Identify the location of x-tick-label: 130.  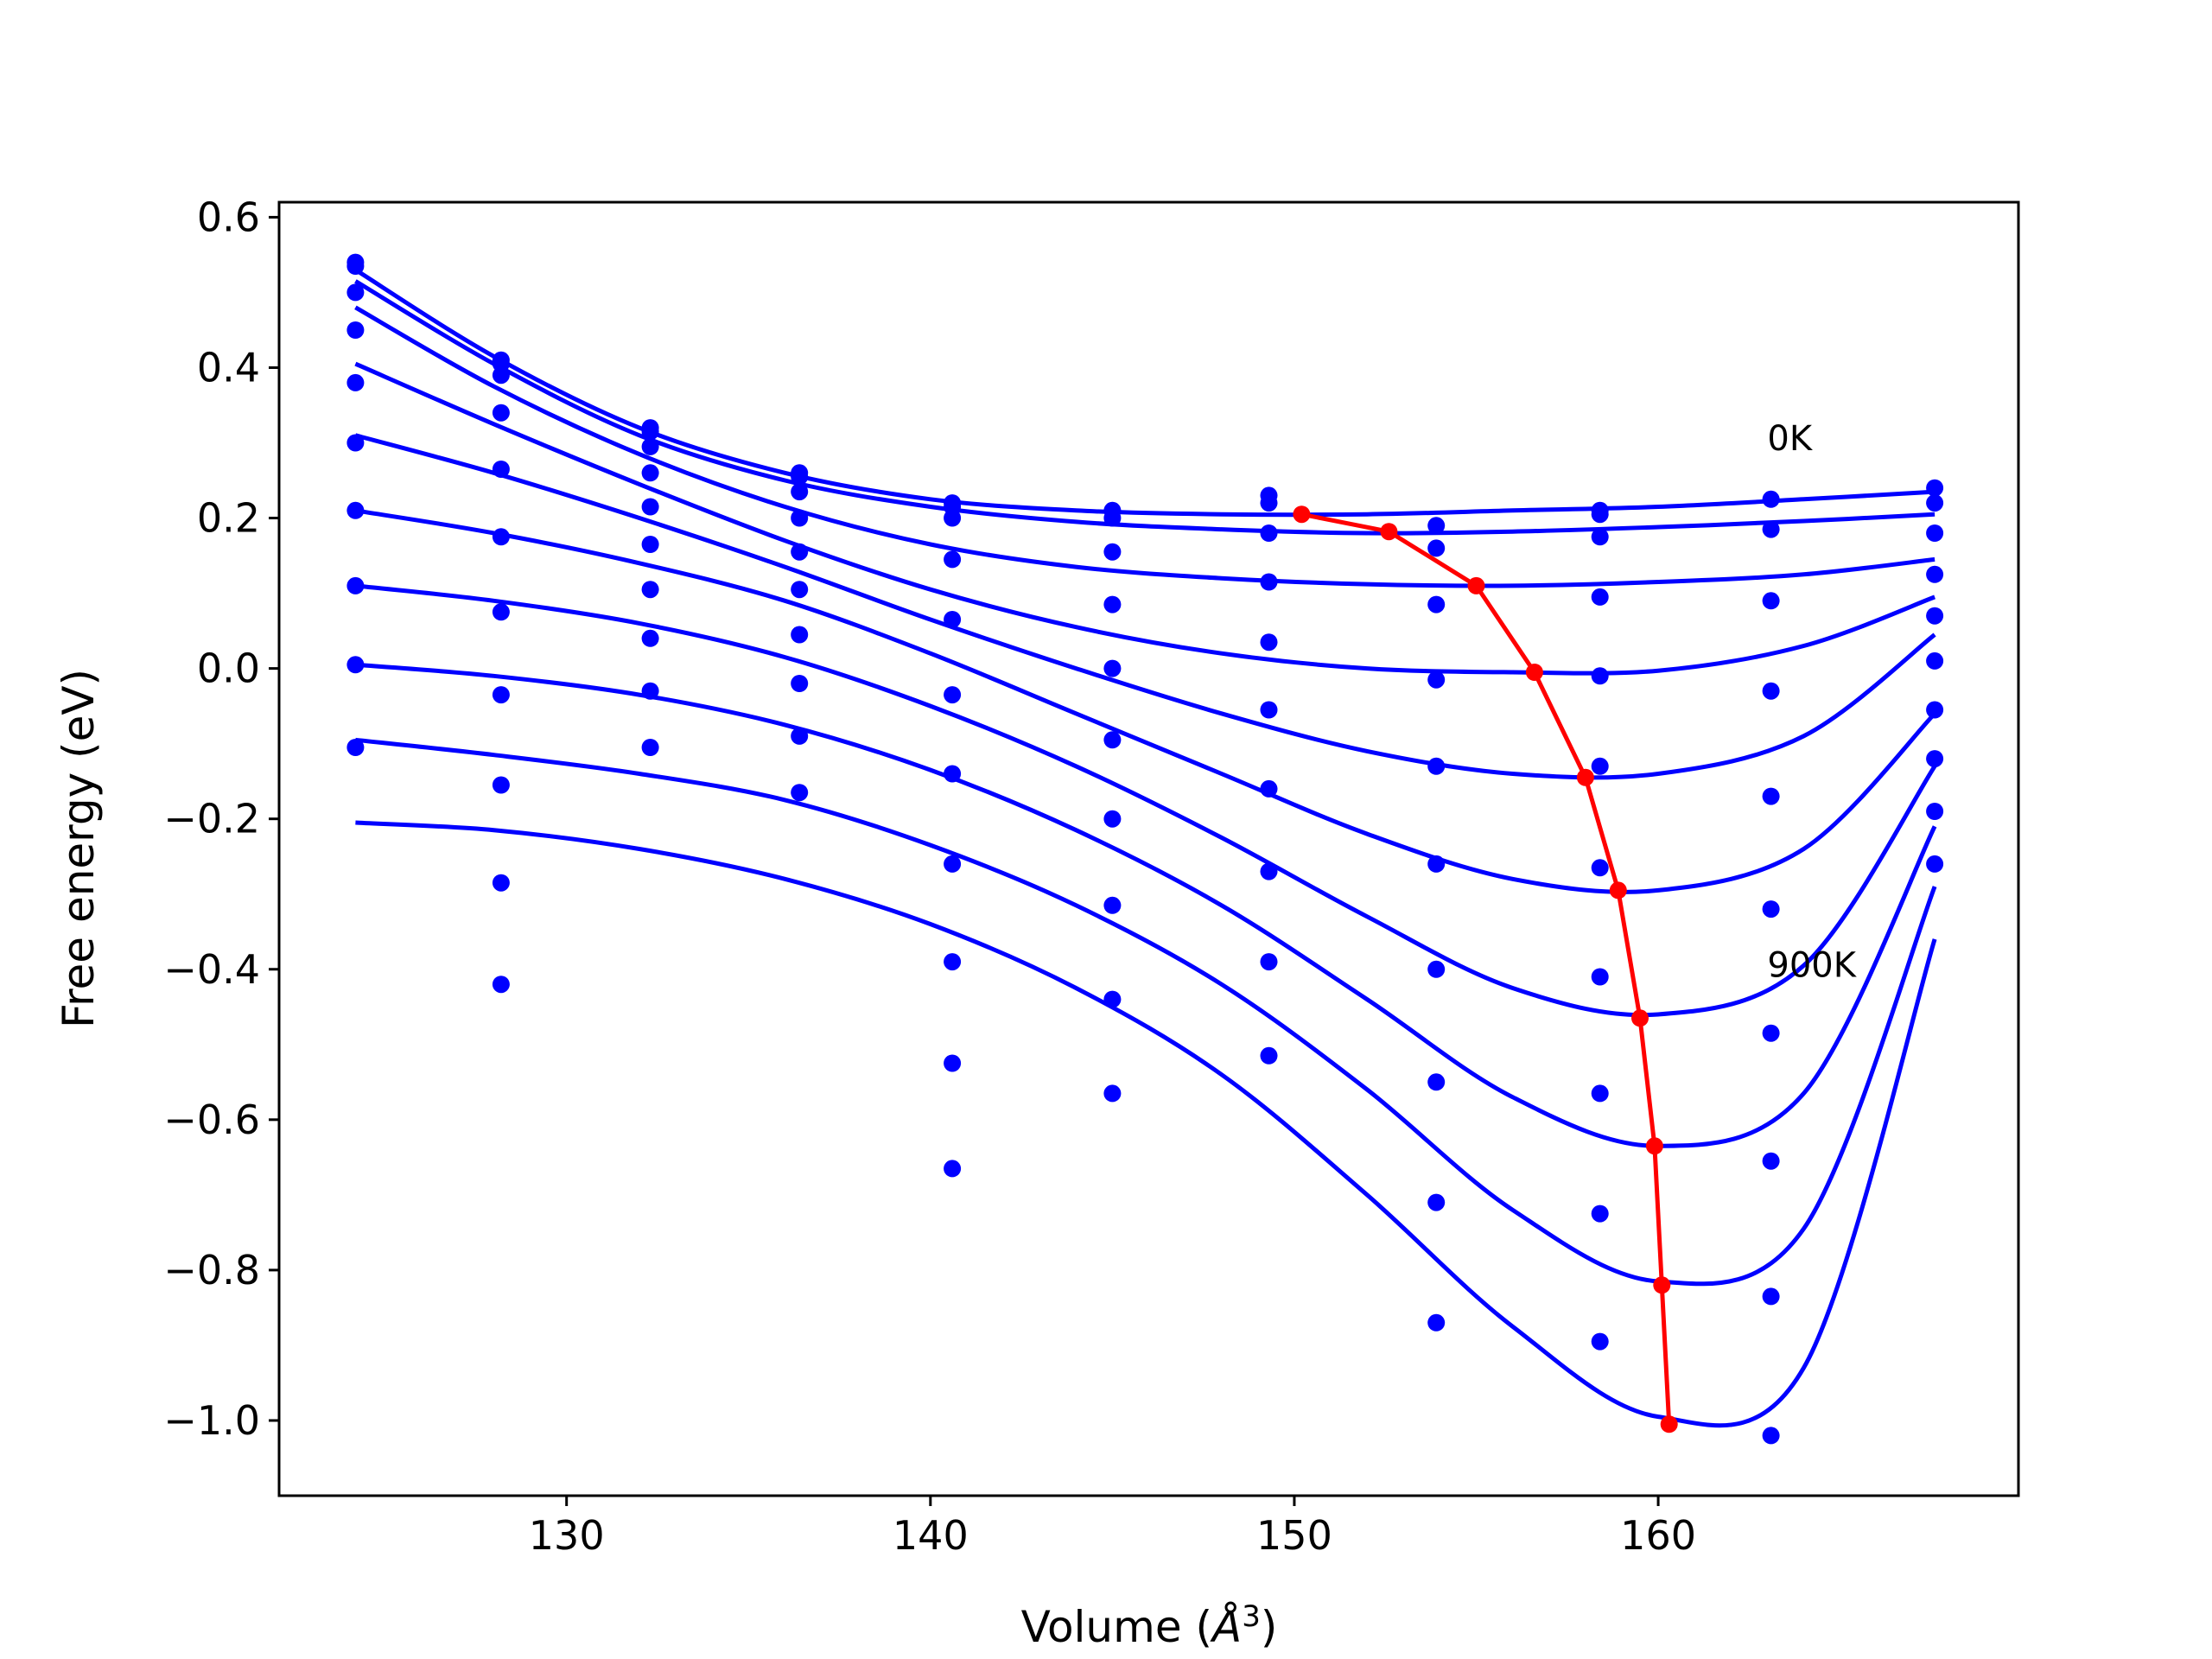
(567, 1535).